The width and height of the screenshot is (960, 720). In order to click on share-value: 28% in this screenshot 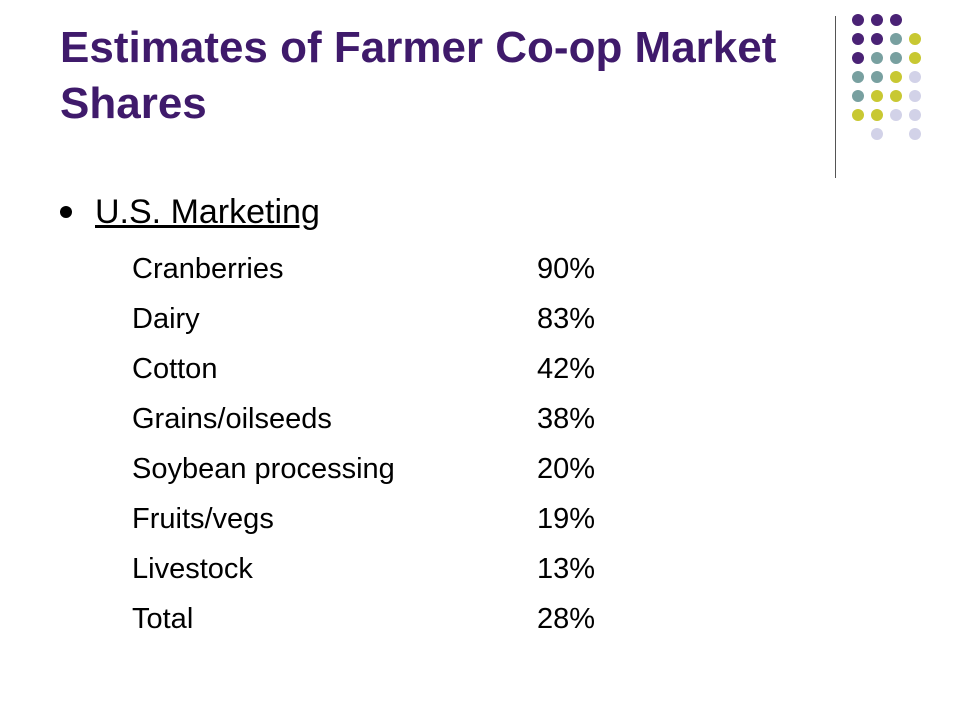, I will do `click(566, 619)`.